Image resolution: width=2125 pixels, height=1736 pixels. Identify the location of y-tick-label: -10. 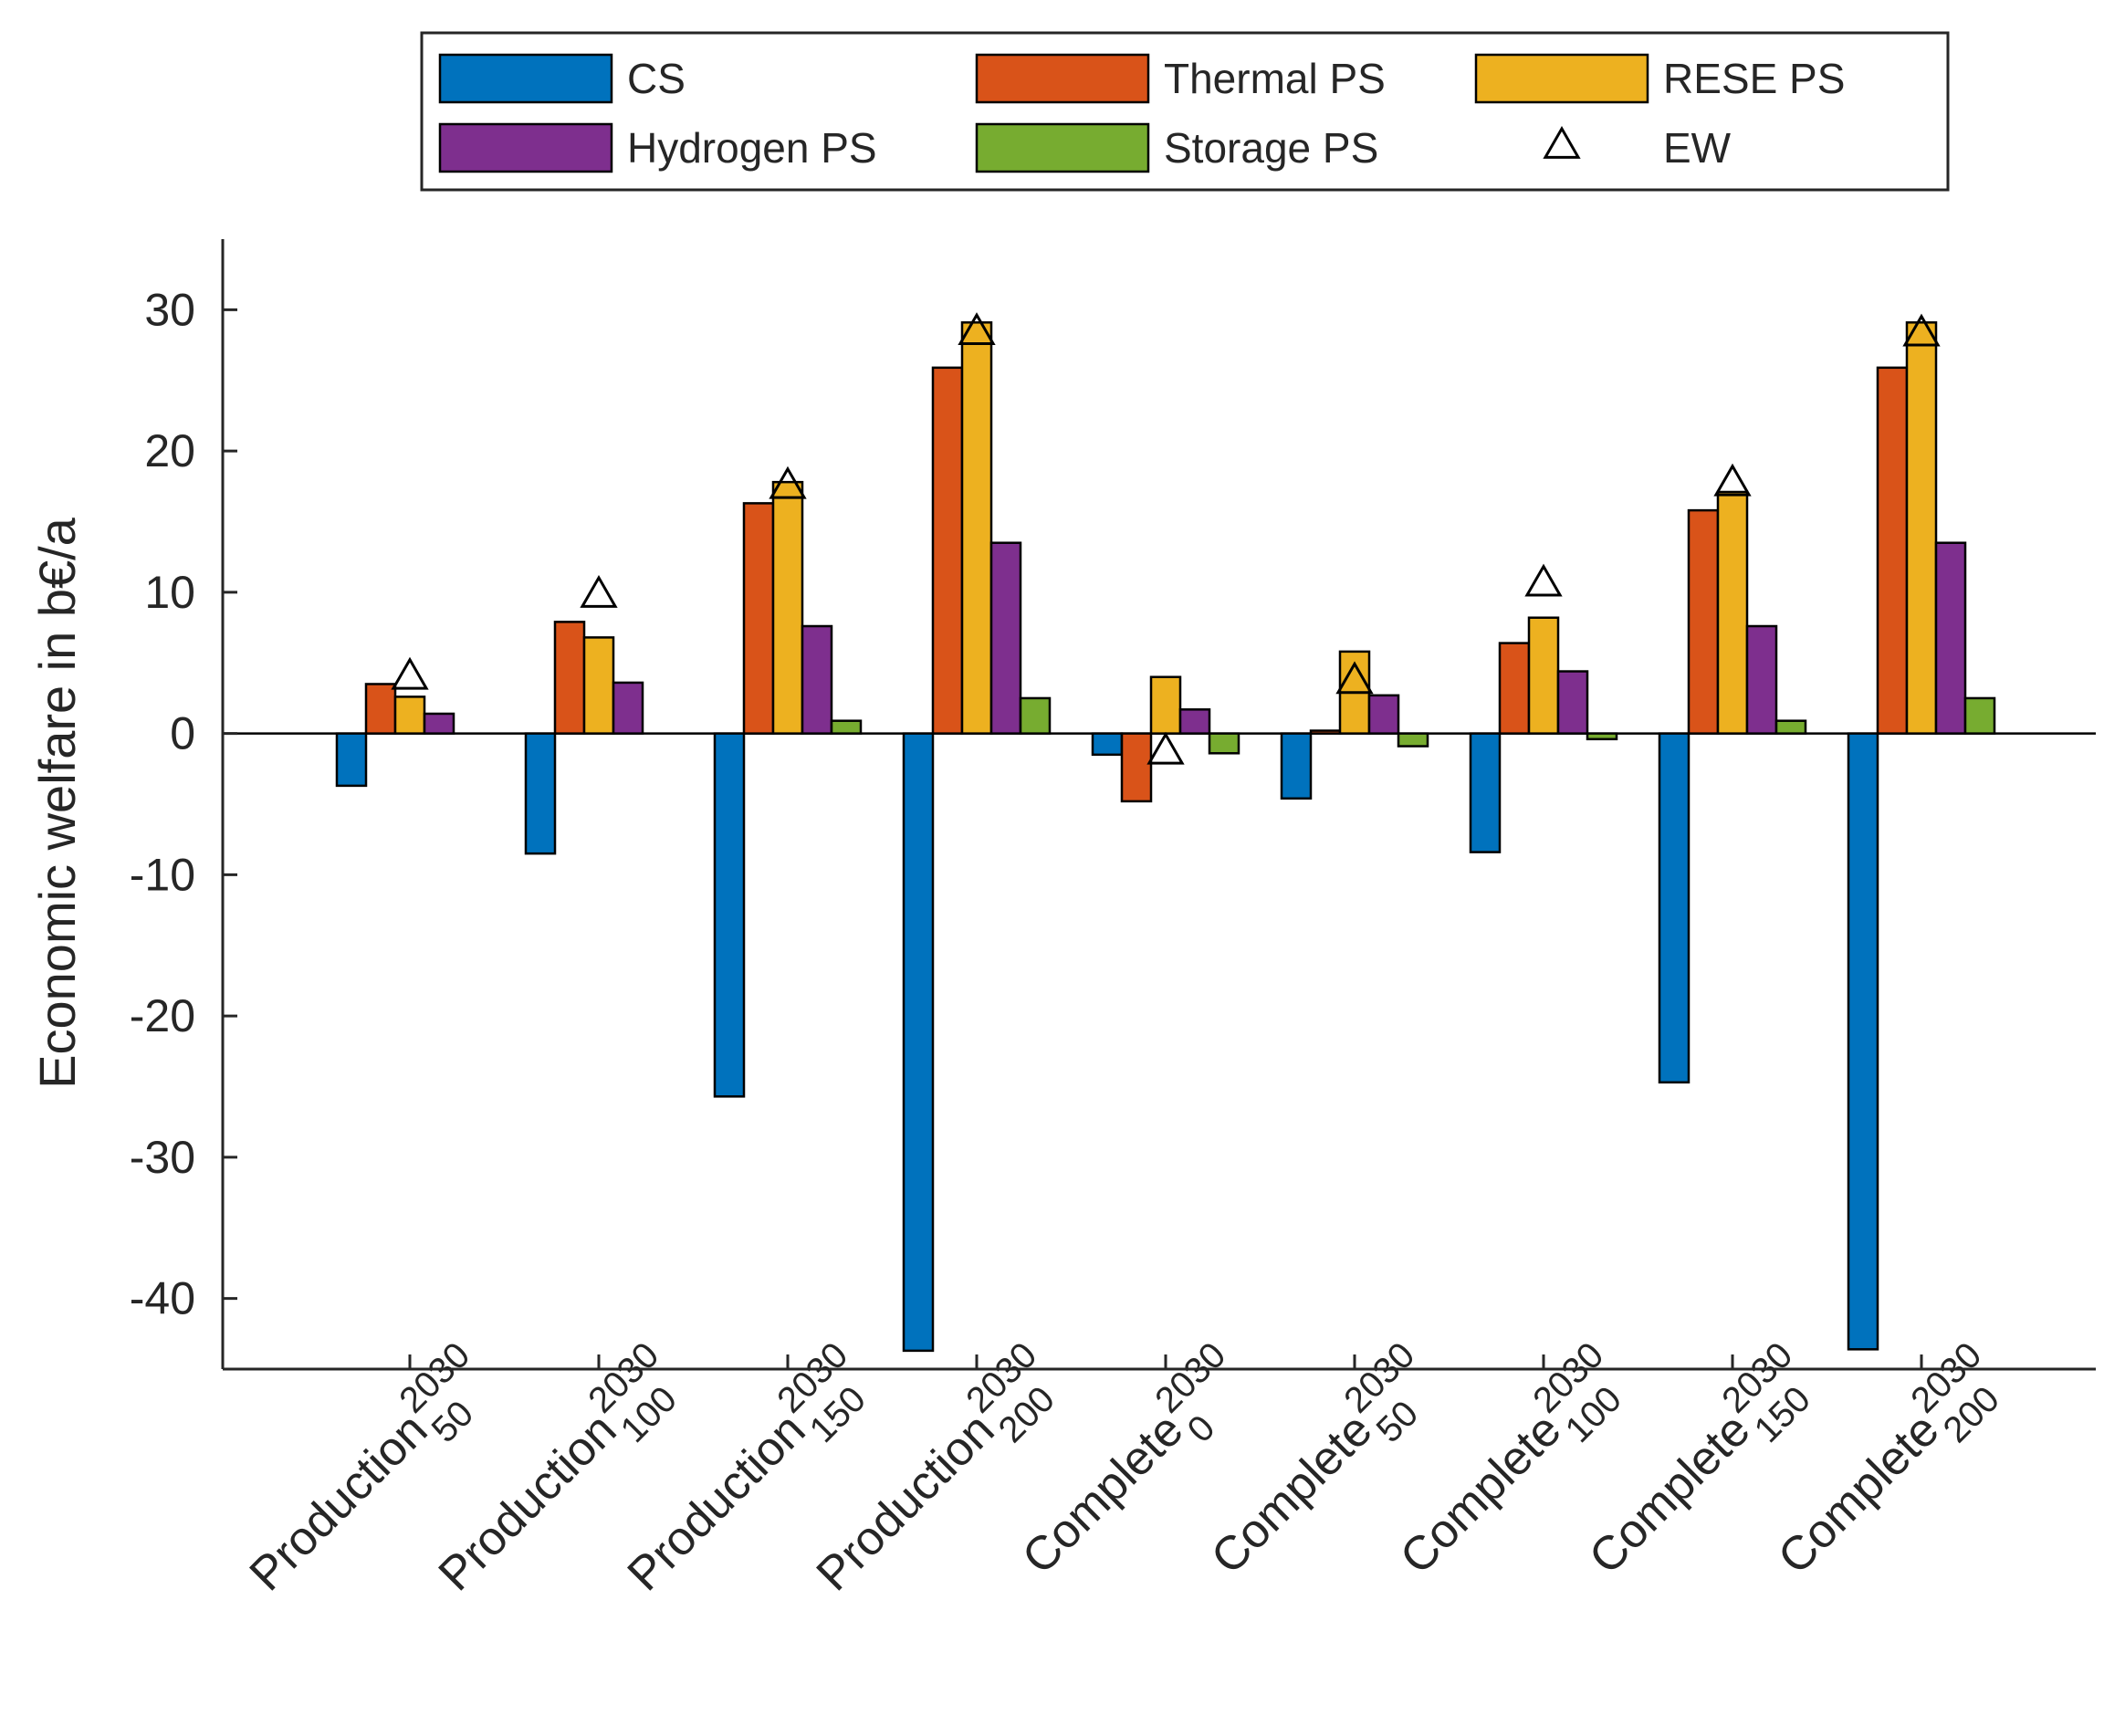
(162, 874).